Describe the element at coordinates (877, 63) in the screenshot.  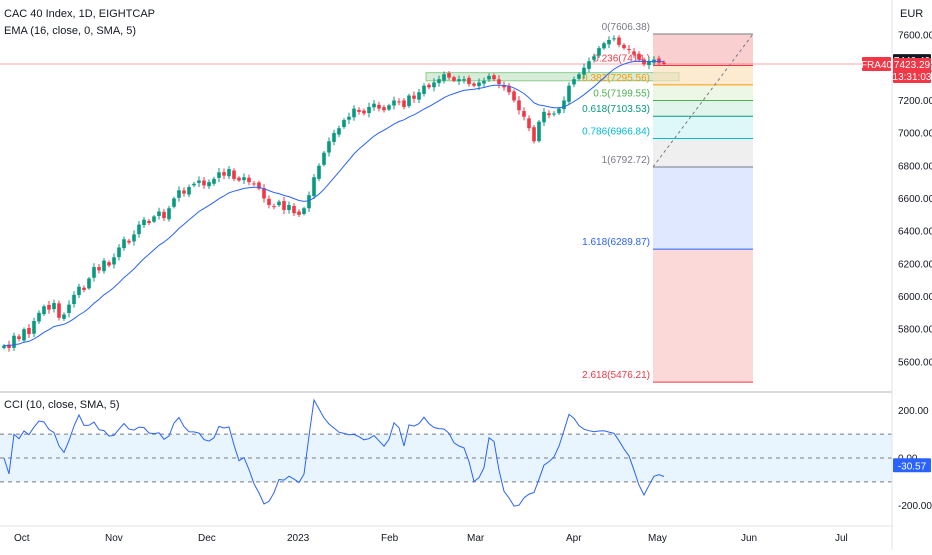
I see `symbol-badge: FRA40` at that location.